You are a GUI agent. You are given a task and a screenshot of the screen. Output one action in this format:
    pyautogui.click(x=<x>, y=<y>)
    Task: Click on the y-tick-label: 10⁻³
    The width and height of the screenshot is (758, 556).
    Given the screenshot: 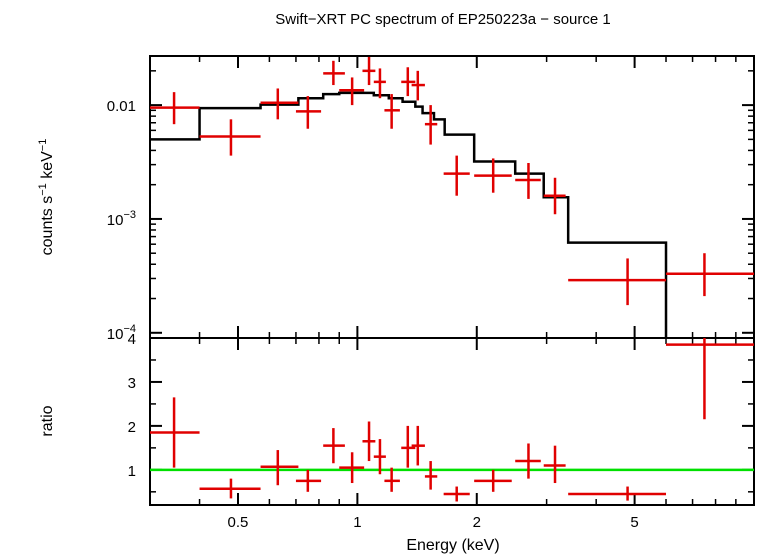 What is the action you would take?
    pyautogui.click(x=121, y=219)
    